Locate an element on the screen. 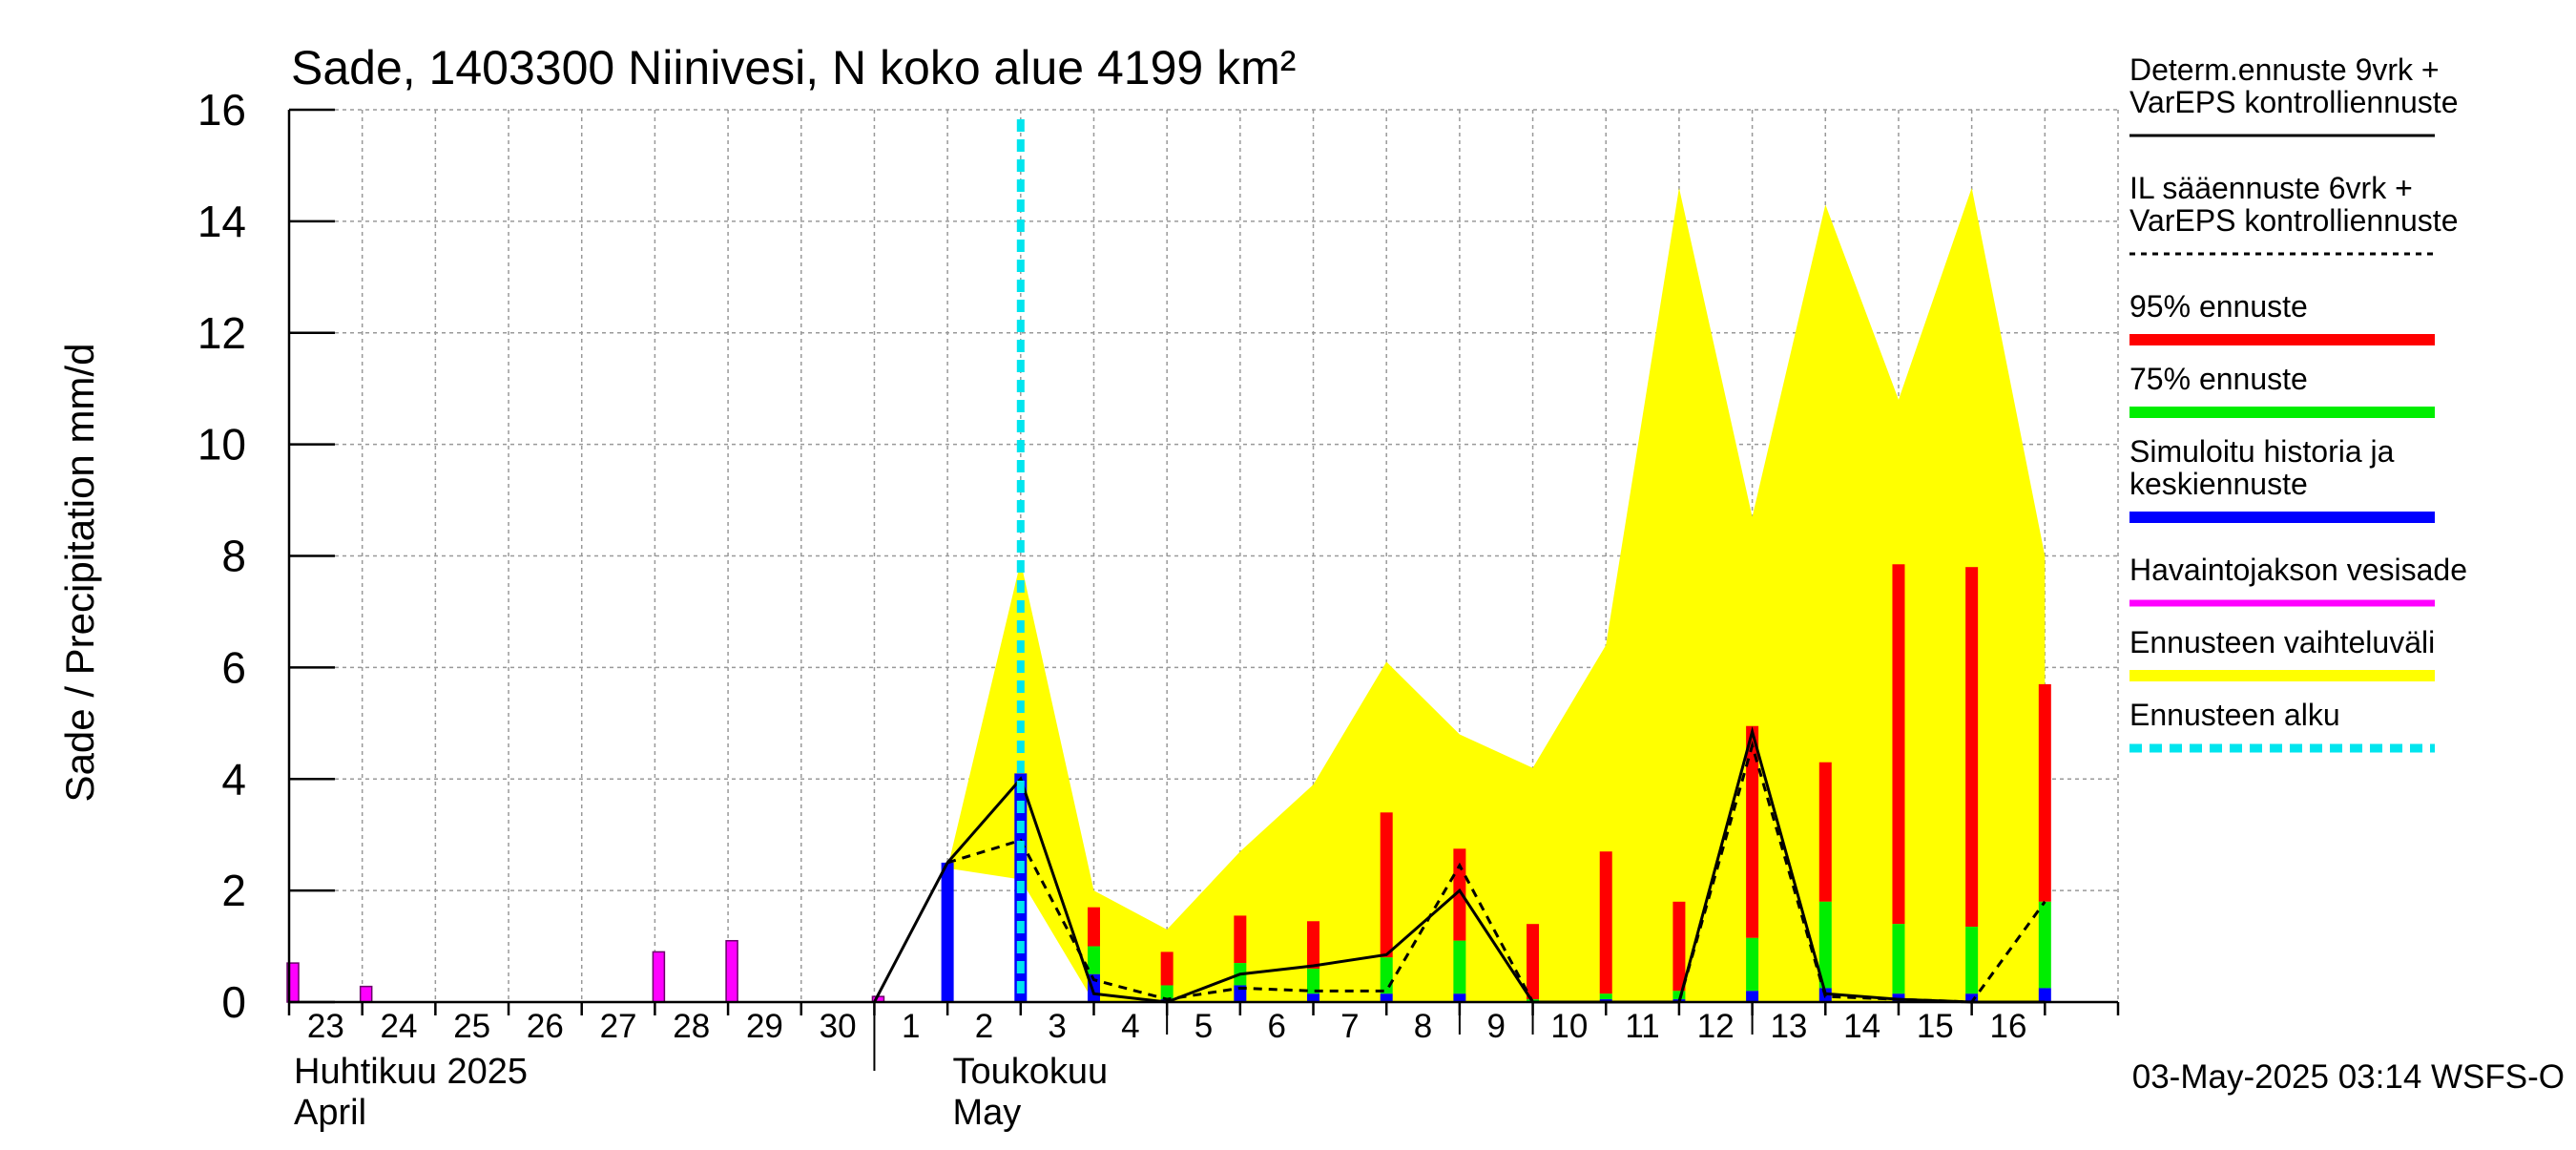 This screenshot has height=1150, width=2576. x-tick-label: 16 is located at coordinates (2008, 1026).